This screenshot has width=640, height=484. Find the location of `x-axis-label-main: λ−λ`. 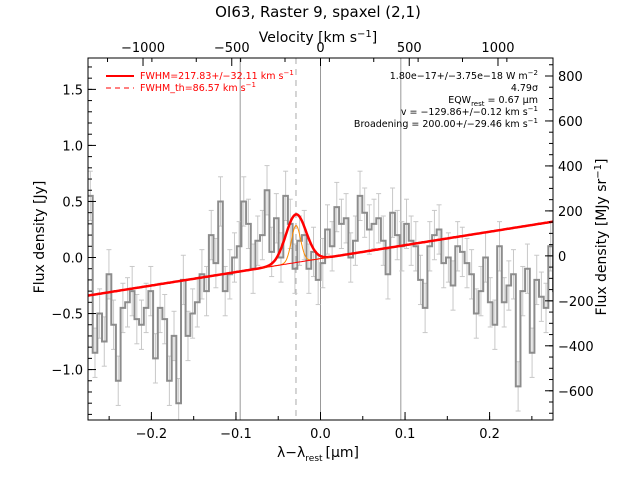

x-axis-label-main: λ−λ is located at coordinates (291, 453).